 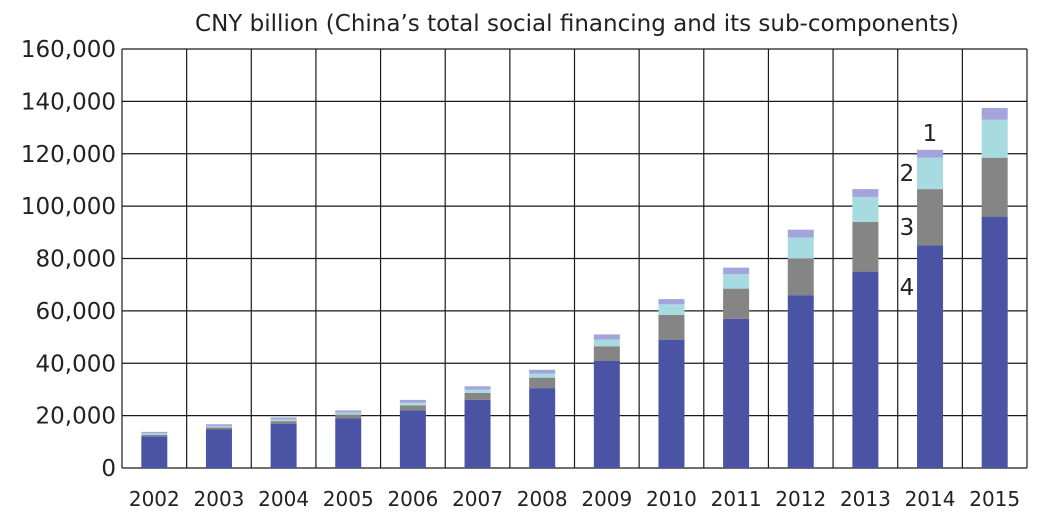 I want to click on bar-segment-3-2013, so click(x=865, y=246).